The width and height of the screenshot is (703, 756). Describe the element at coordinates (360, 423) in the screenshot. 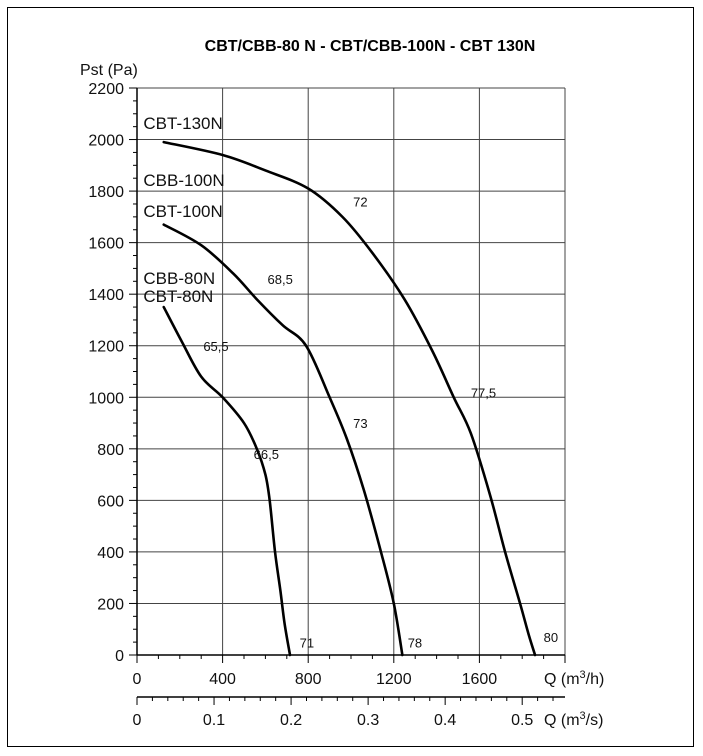

I see `efficiency-label: 73` at that location.